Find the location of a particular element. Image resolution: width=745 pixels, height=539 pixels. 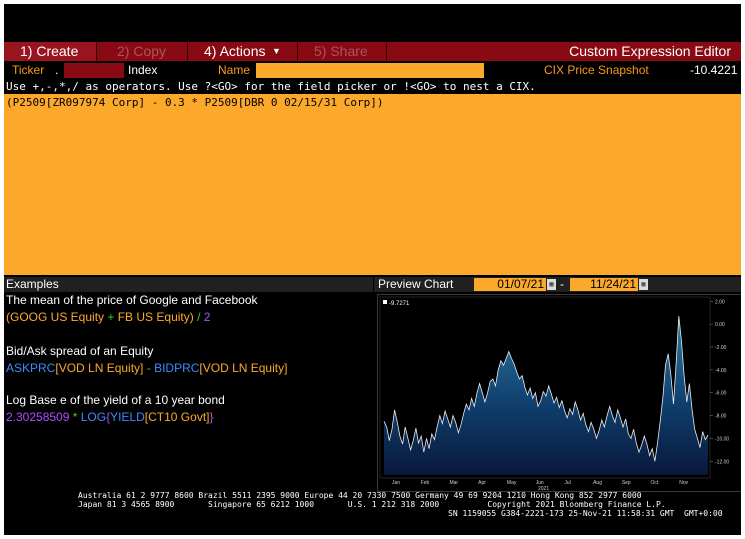

y-tick-label: -6.00 is located at coordinates (721, 394).